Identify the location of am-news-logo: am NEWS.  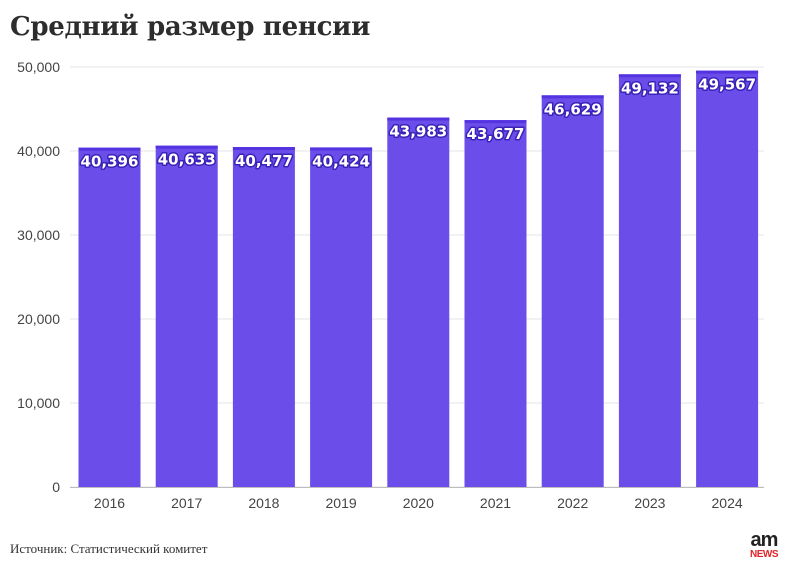
(764, 547).